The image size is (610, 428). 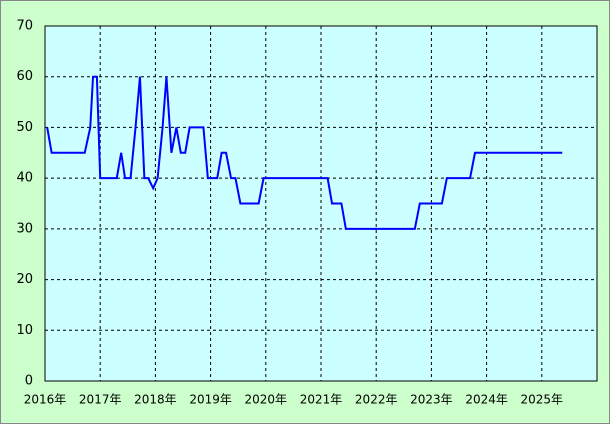 What do you see at coordinates (210, 400) in the screenshot?
I see `x-tick-label: 2019年` at bounding box center [210, 400].